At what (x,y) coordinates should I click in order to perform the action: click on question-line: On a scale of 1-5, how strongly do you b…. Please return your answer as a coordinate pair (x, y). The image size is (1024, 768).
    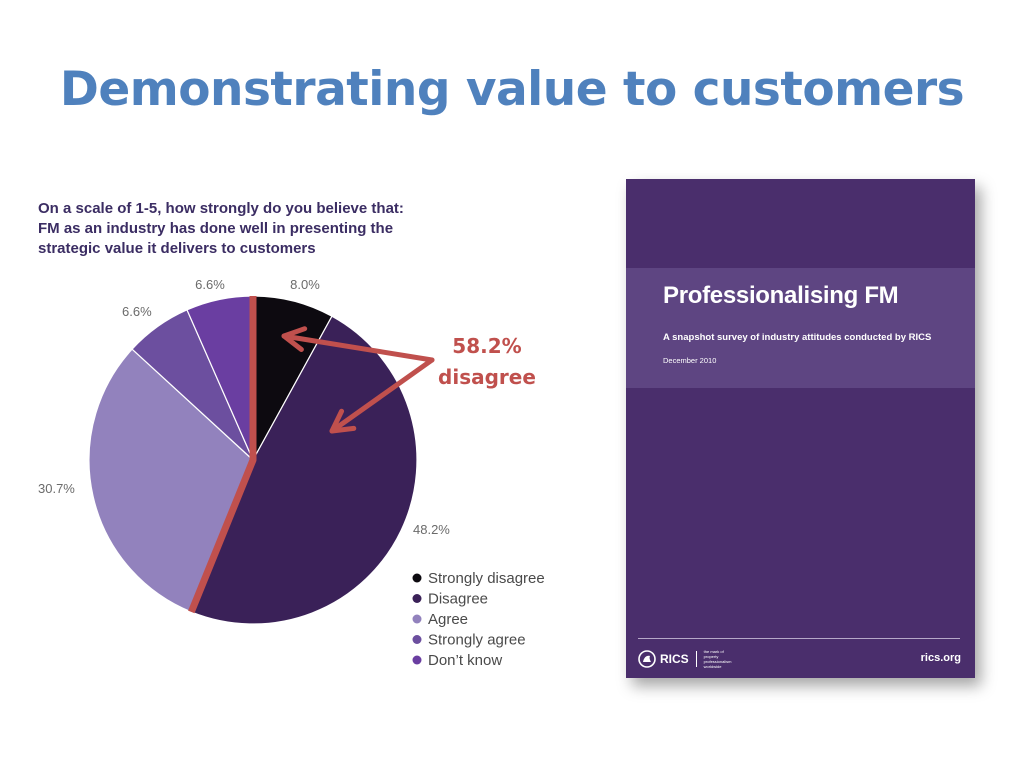
    Looking at the image, I should click on (221, 208).